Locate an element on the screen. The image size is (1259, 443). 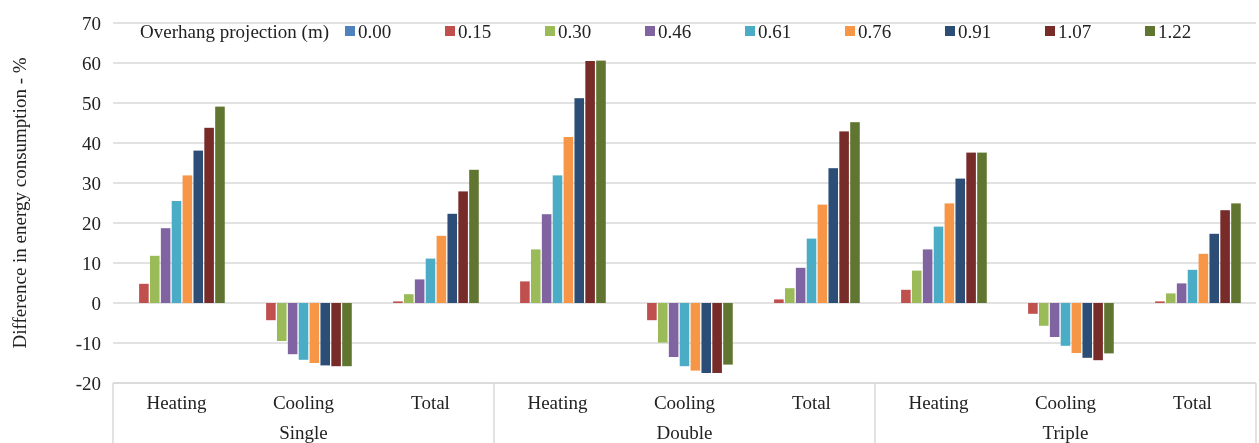
legend-label: 0.00 is located at coordinates (375, 31).